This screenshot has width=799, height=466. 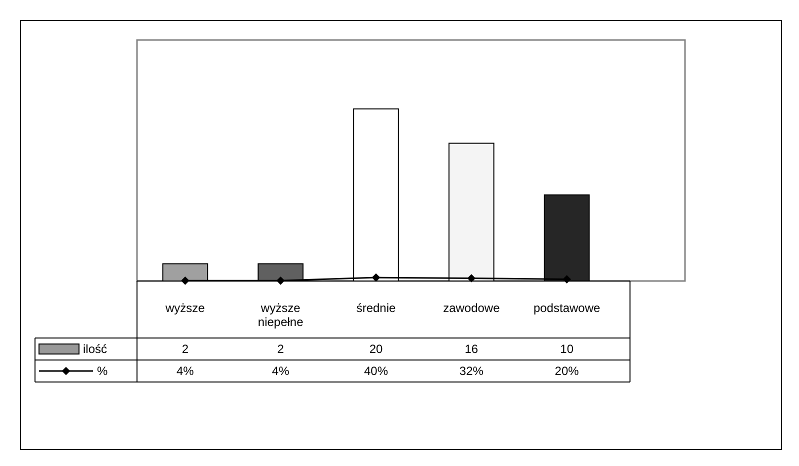 I want to click on data-label: 16, so click(x=471, y=349).